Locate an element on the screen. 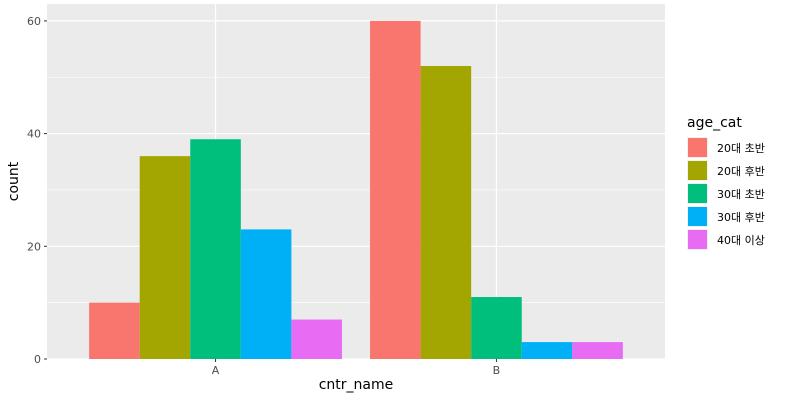 The height and width of the screenshot is (400, 800). legend-label: 40대 이상 is located at coordinates (741, 240).